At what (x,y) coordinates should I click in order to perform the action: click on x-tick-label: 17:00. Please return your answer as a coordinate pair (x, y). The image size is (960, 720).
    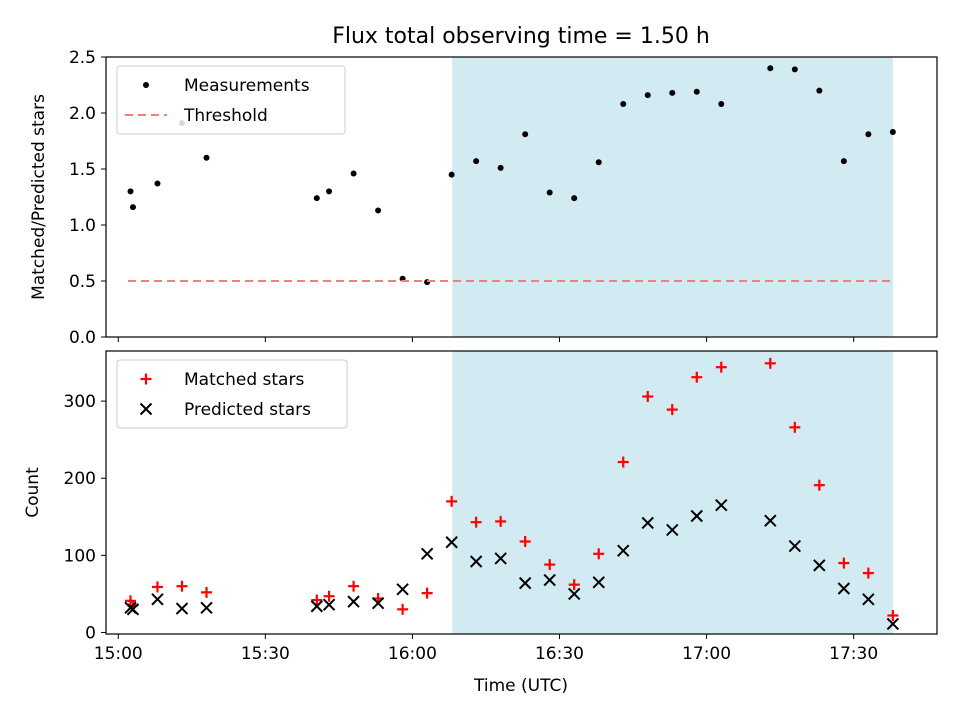
    Looking at the image, I should click on (706, 654).